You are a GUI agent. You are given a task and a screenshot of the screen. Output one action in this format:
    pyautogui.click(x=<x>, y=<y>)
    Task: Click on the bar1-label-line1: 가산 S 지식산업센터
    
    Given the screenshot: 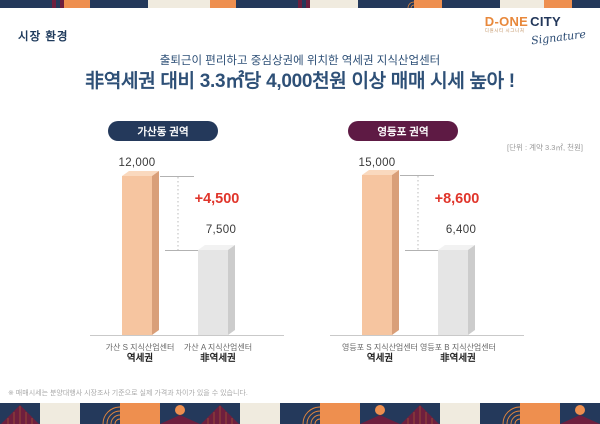 What is the action you would take?
    pyautogui.click(x=140, y=347)
    